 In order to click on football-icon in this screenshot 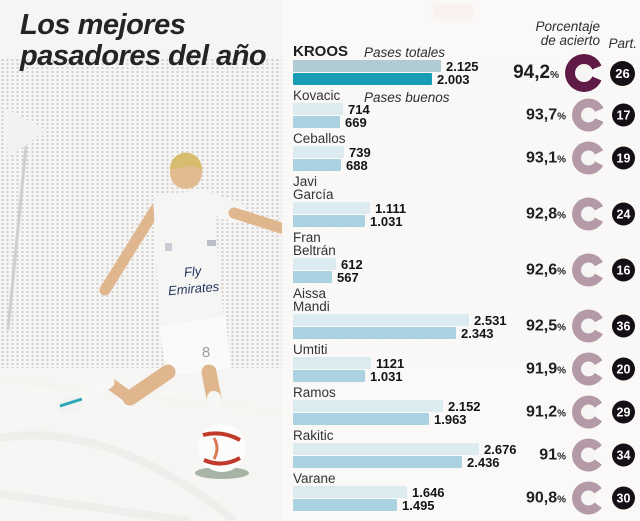, I will do `click(222, 451)`.